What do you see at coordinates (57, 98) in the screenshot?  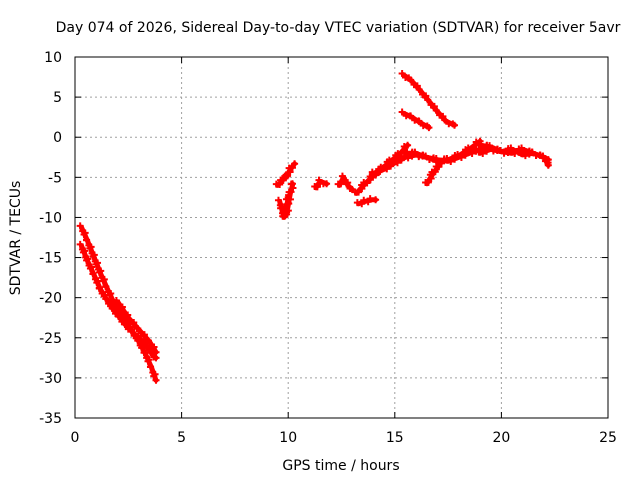 I see `y-tick-label: 5` at bounding box center [57, 98].